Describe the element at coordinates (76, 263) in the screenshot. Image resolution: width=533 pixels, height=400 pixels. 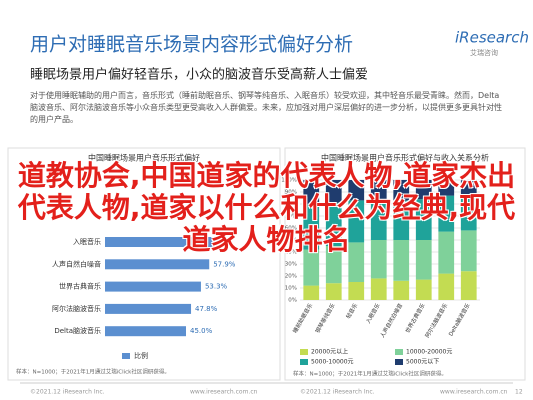
I see `y-tick-label: 人声自然白噪音` at that location.